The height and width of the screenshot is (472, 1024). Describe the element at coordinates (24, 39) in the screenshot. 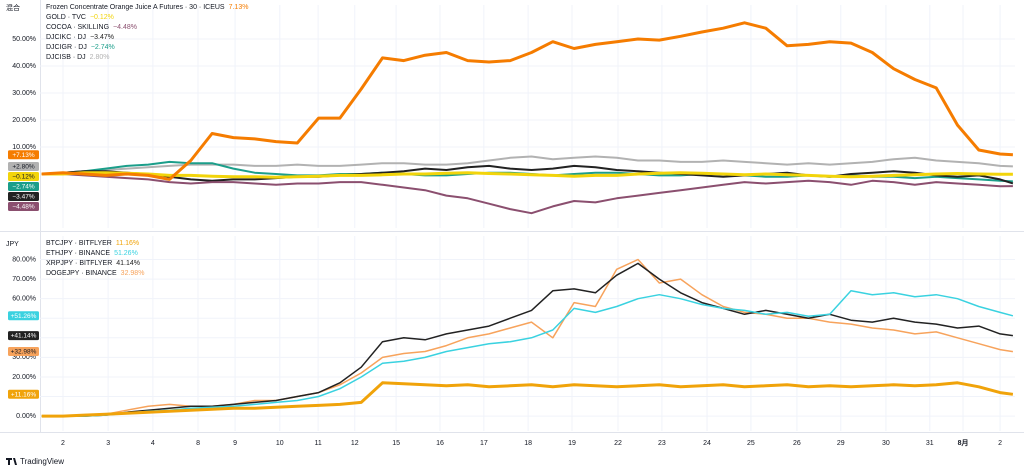

I see `y-tick-label: 50.00%` at that location.